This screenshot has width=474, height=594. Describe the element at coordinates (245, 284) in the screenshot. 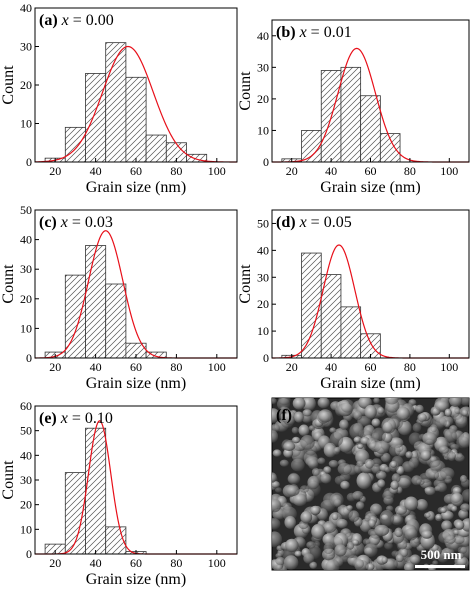

I see `y-axis-label: Count` at that location.